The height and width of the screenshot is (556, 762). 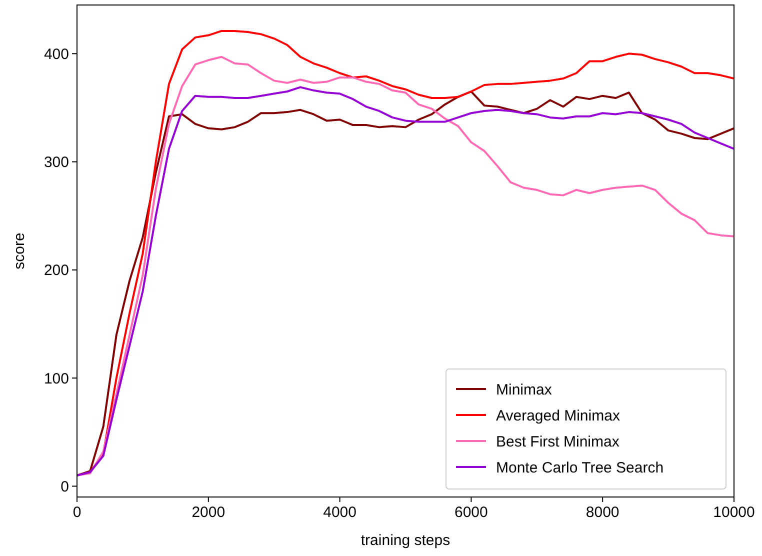 What do you see at coordinates (471, 512) in the screenshot?
I see `x-tick-label: 6000` at bounding box center [471, 512].